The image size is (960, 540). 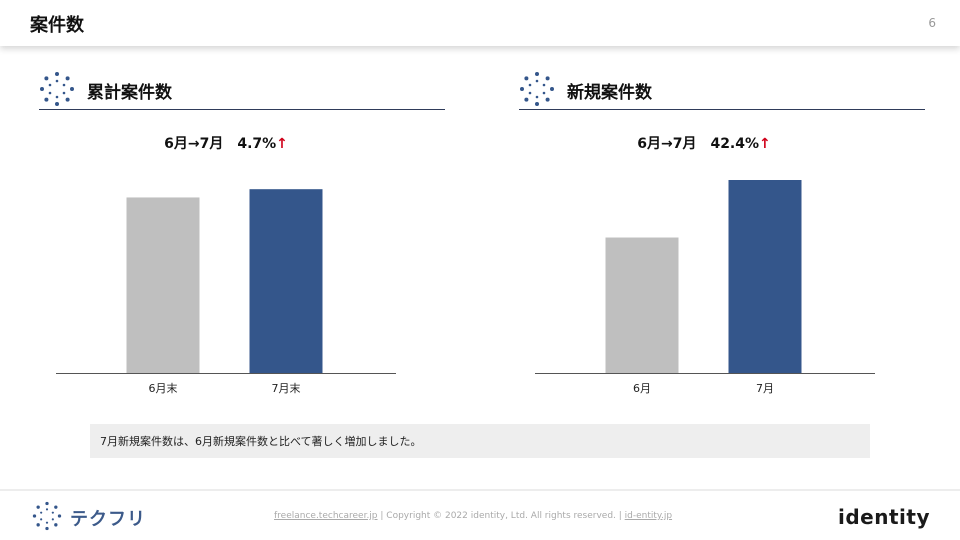 I want to click on brand-name: テクフリ, so click(x=108, y=519).